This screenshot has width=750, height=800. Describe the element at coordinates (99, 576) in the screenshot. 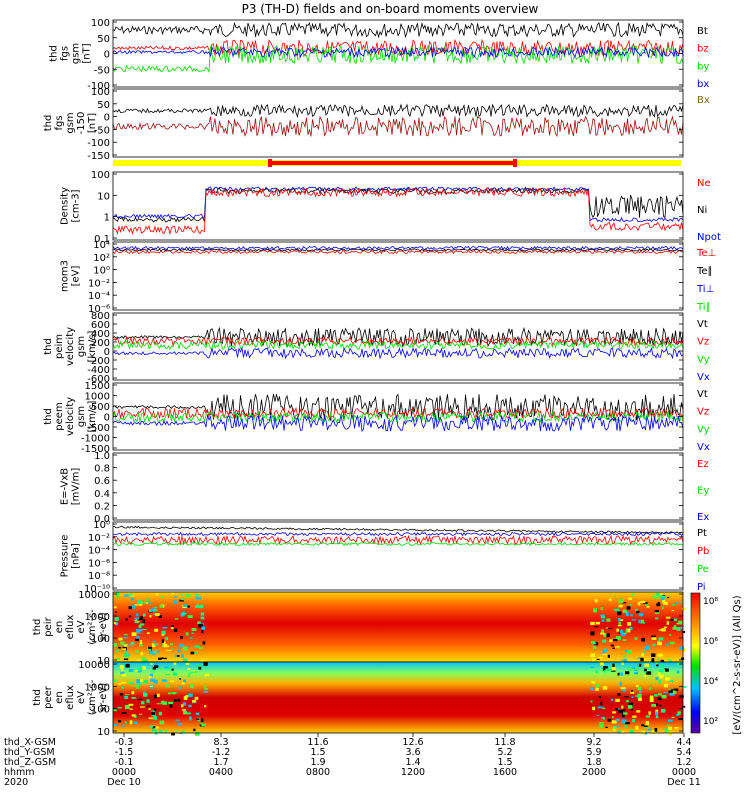

I see `pressure-ytick-label: 10⁻⁸` at that location.